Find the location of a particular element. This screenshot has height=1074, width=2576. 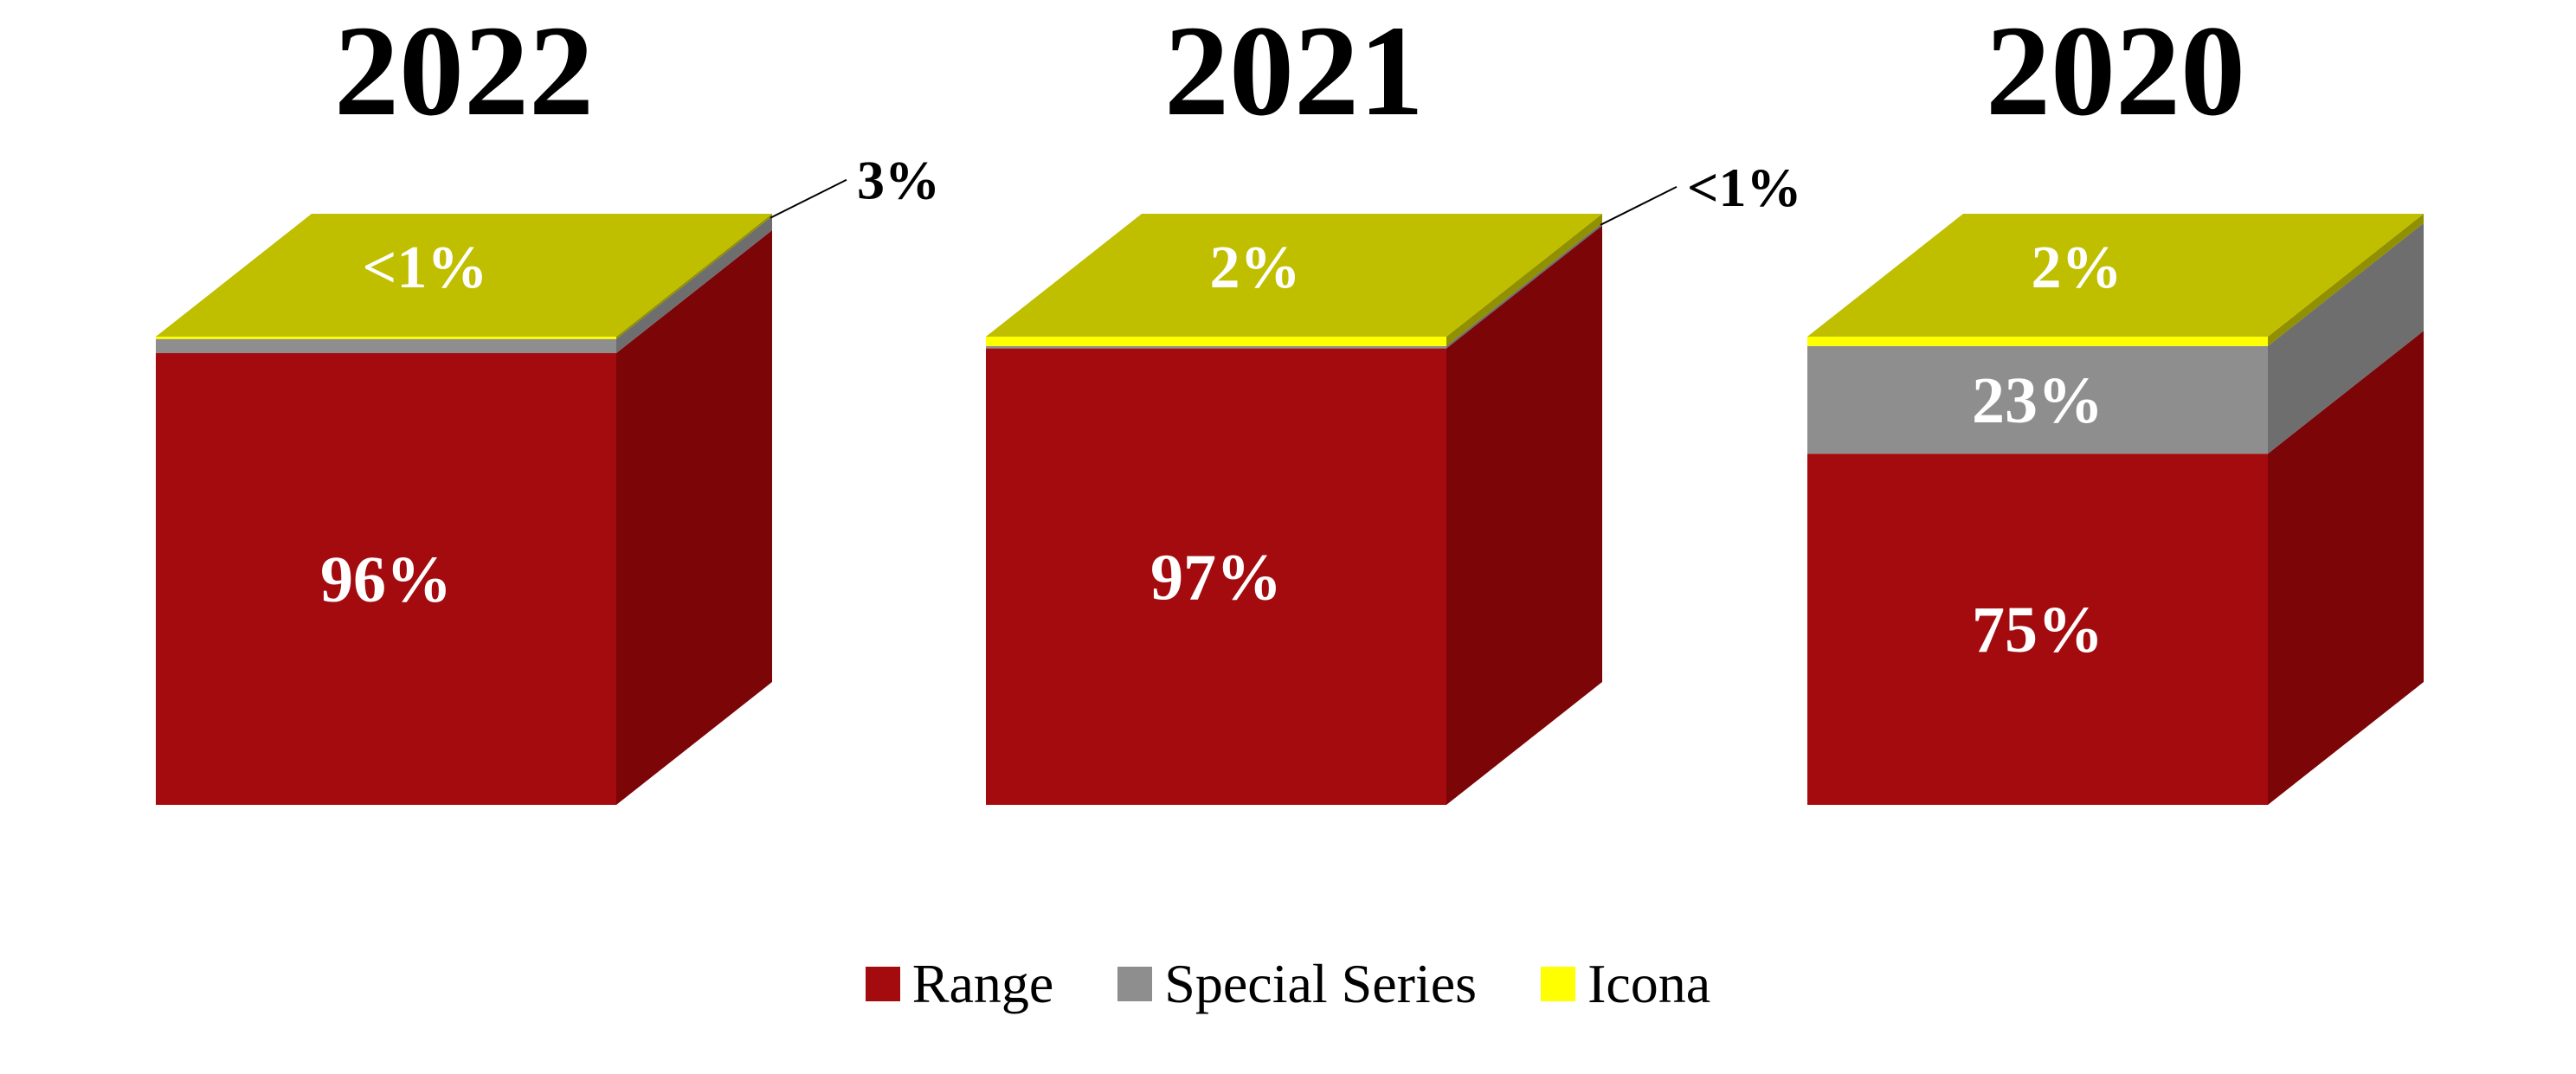

chart-title-2021: 2021 is located at coordinates (1294, 71).